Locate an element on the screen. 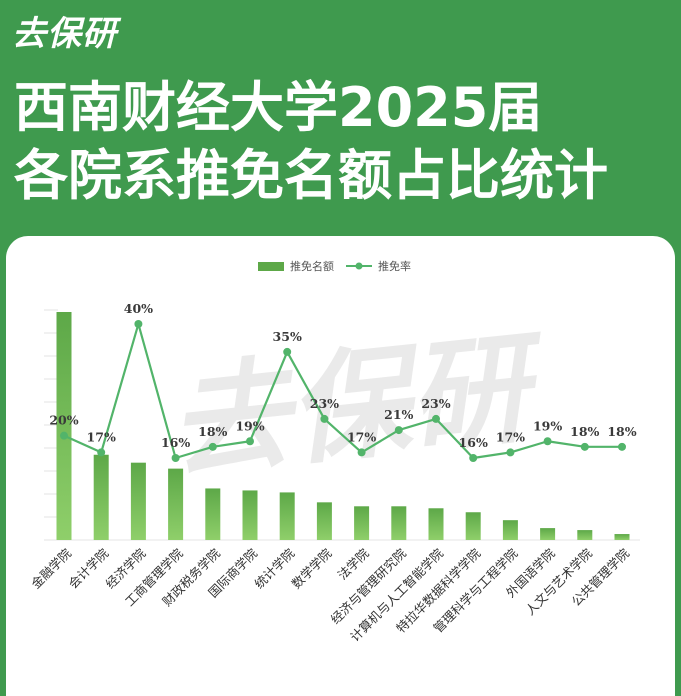 The width and height of the screenshot is (681, 696). legend-marker-line is located at coordinates (359, 266).